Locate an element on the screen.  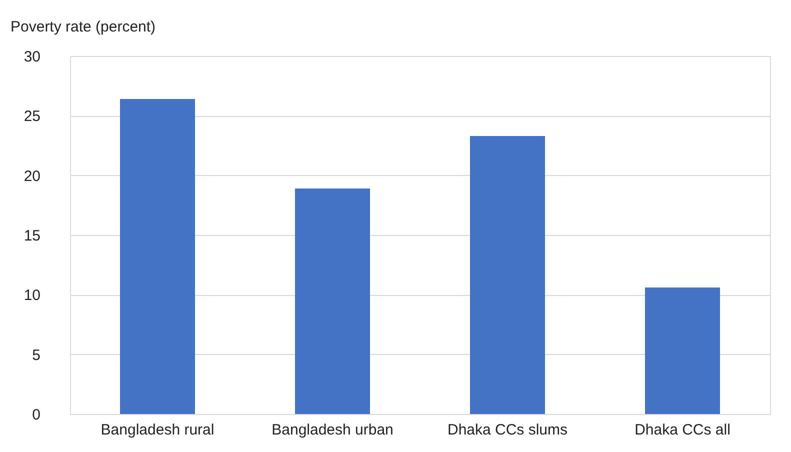
x-tick-label: Dhaka CCs slums is located at coordinates (507, 430).